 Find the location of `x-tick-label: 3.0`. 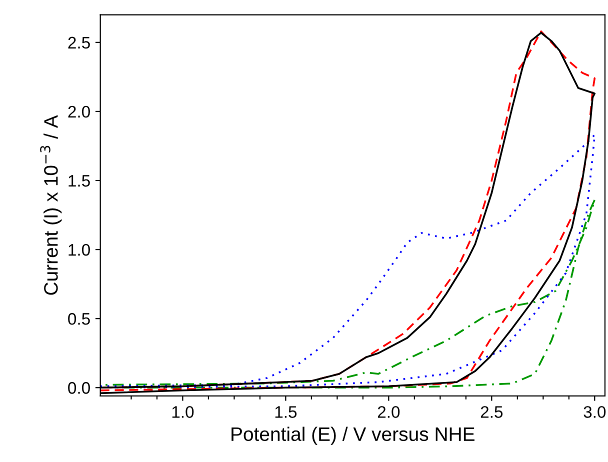

x-tick-label: 3.0 is located at coordinates (595, 412).